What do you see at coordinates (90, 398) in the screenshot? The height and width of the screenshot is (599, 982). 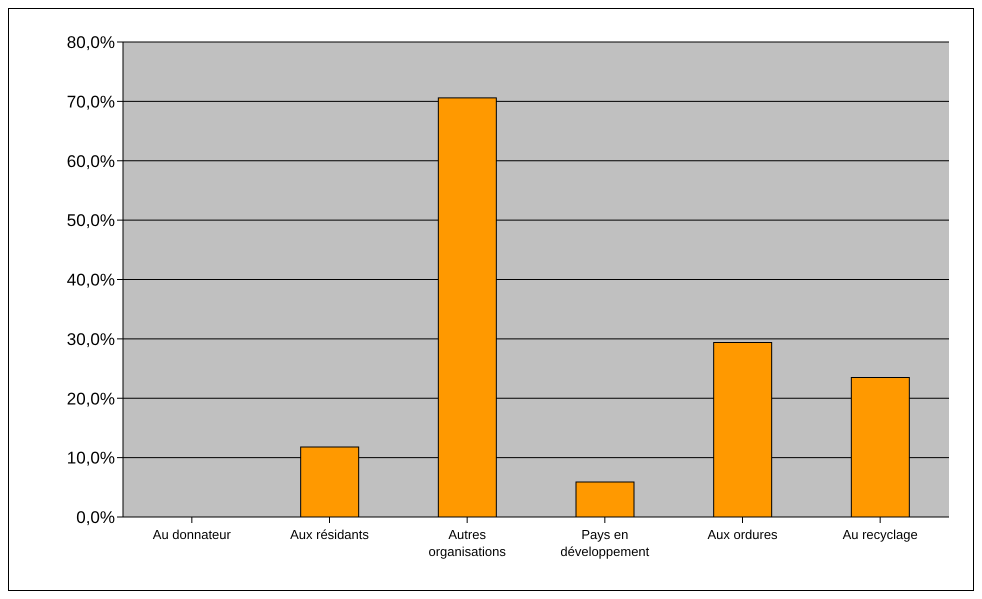 I see `y-tick-label: 20,0%` at bounding box center [90, 398].